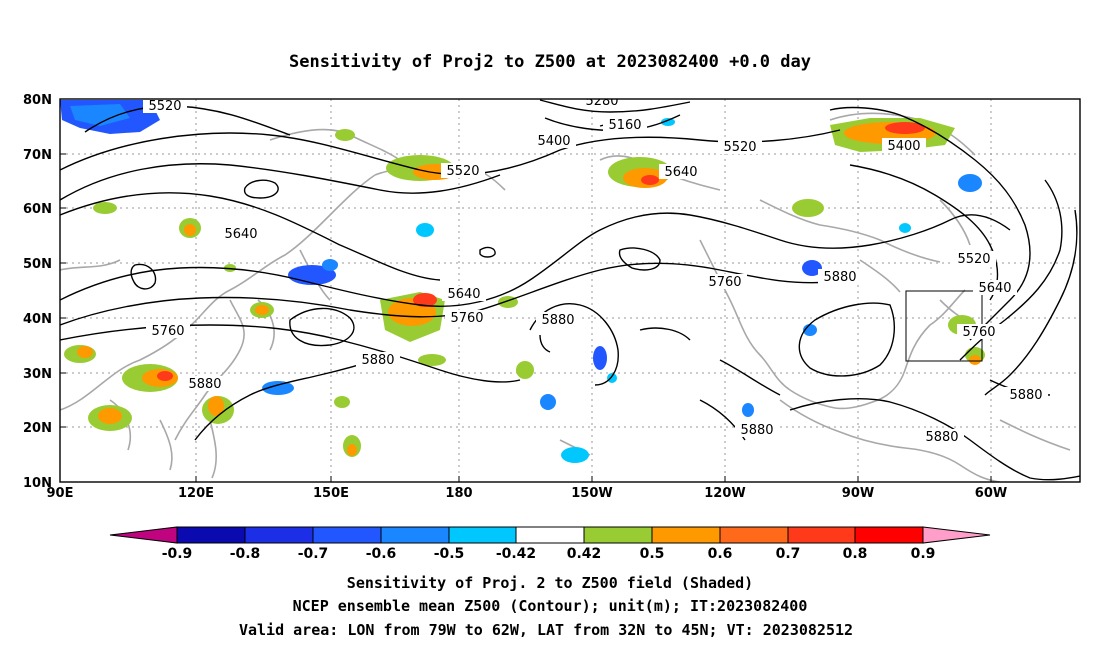 The width and height of the screenshot is (1100, 650). Describe the element at coordinates (331, 493) in the screenshot. I see `lon-tick-label: 150E` at that location.